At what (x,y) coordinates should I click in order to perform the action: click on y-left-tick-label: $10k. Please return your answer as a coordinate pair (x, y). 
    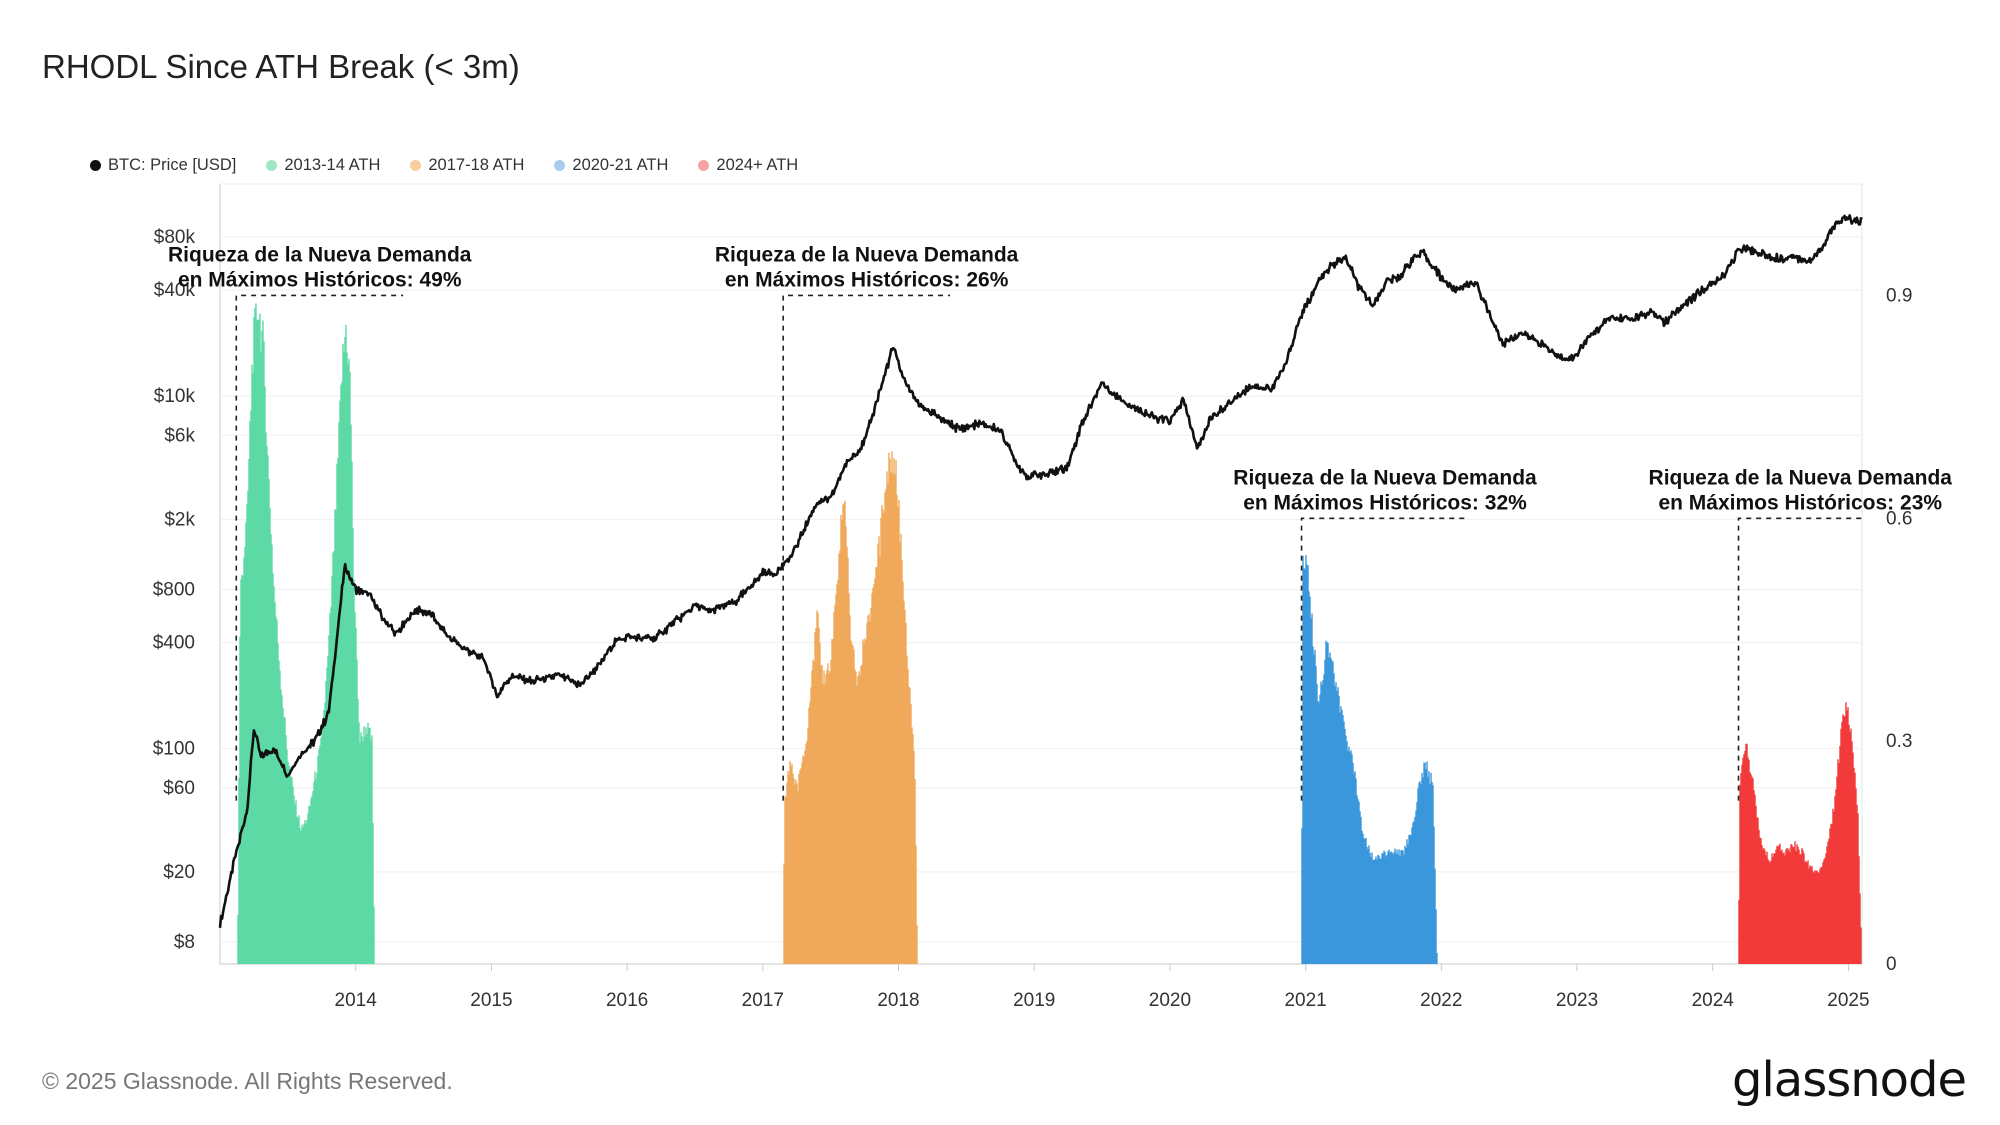
    Looking at the image, I should click on (175, 396).